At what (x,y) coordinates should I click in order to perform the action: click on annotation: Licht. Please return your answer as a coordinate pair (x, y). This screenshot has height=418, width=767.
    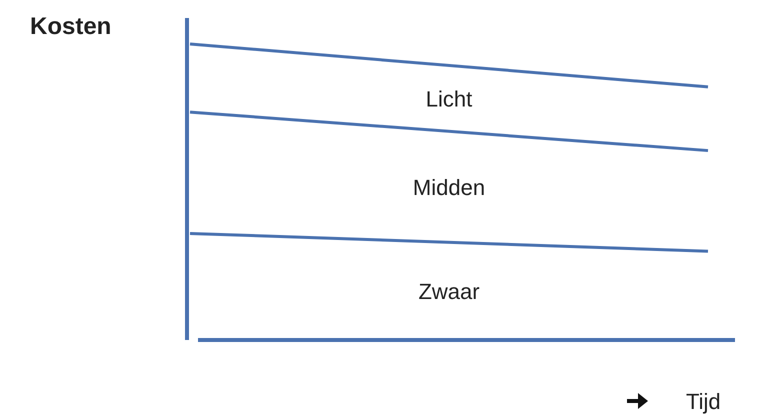
    Looking at the image, I should click on (449, 99).